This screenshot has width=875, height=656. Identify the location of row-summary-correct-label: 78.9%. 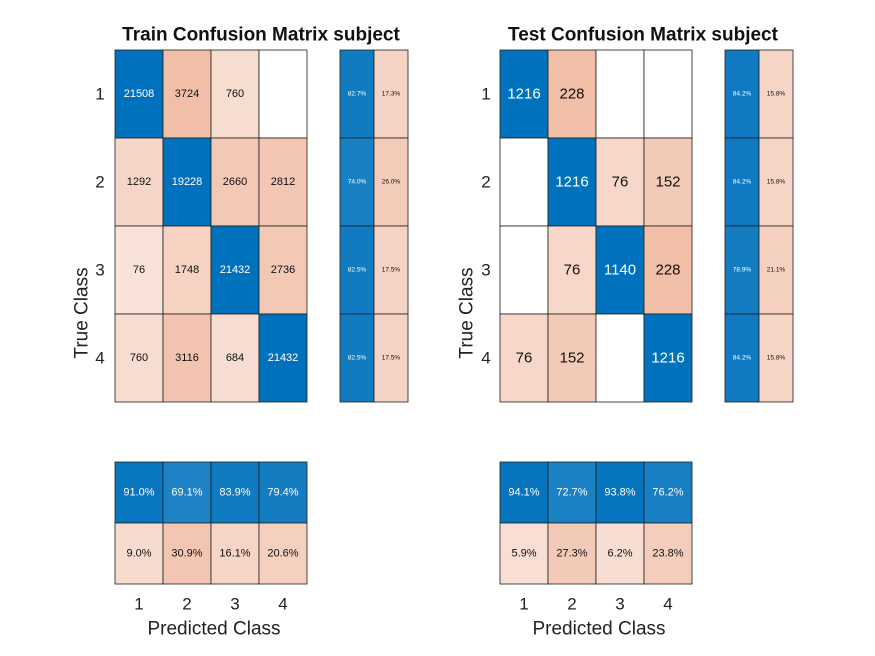
(742, 270).